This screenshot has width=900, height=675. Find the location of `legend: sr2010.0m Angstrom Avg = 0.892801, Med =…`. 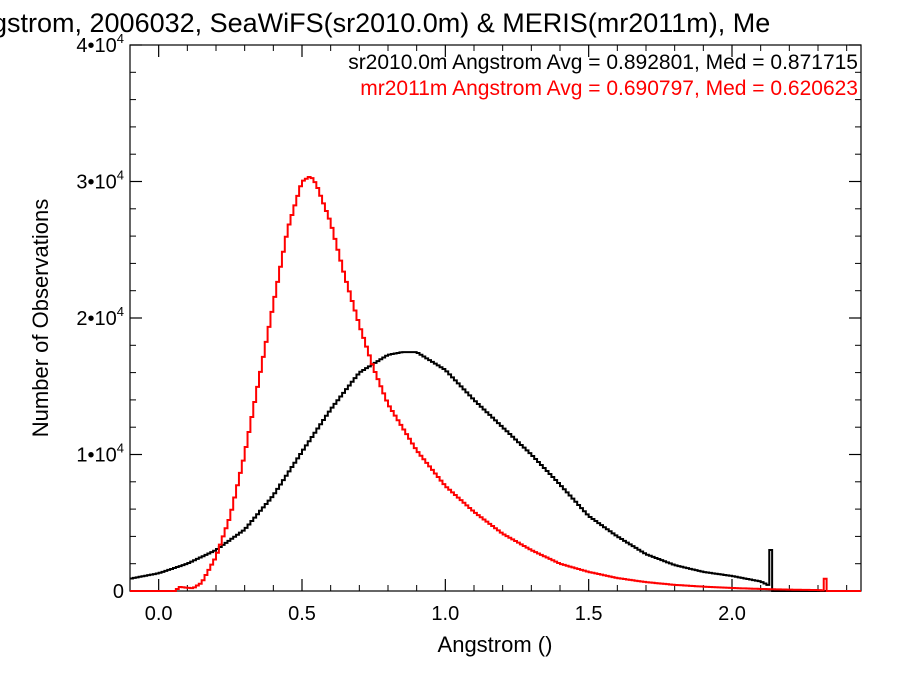

legend: sr2010.0m Angstrom Avg = 0.892801, Med =… is located at coordinates (603, 75).